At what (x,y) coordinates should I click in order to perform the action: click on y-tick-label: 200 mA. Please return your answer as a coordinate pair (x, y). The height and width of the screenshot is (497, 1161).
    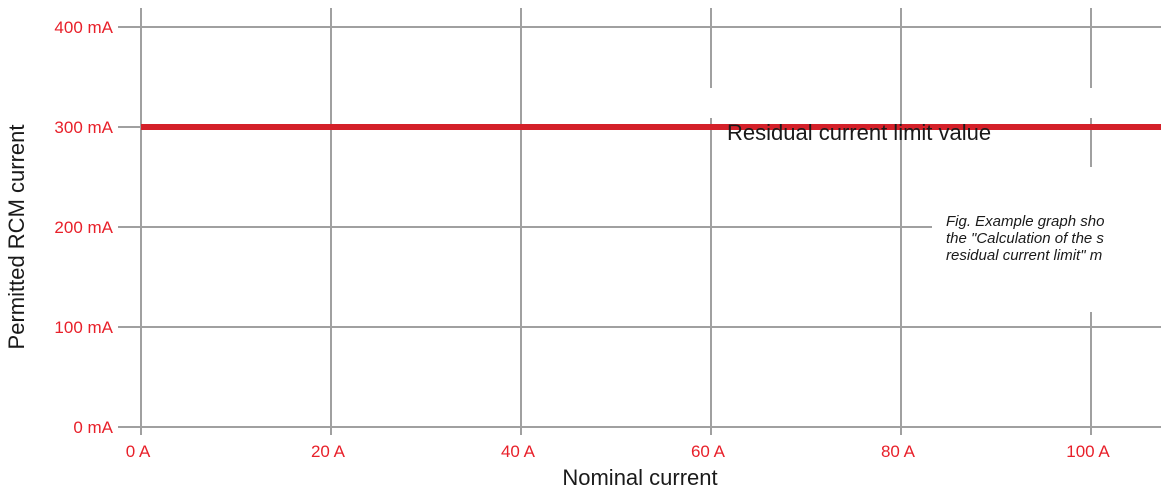
    Looking at the image, I should click on (83, 227).